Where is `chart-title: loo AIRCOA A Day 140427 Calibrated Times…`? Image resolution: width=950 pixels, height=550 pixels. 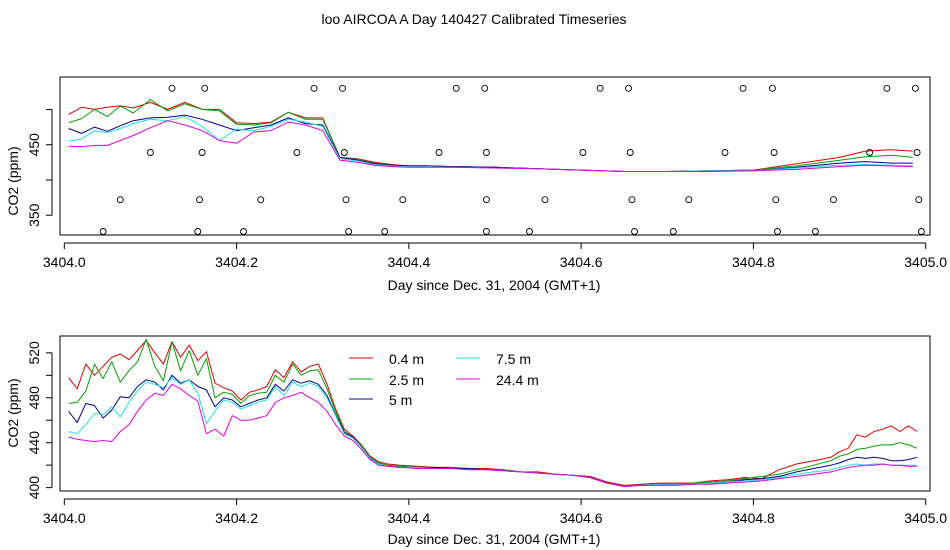
chart-title: loo AIRCOA A Day 140427 Calibrated Times… is located at coordinates (473, 19).